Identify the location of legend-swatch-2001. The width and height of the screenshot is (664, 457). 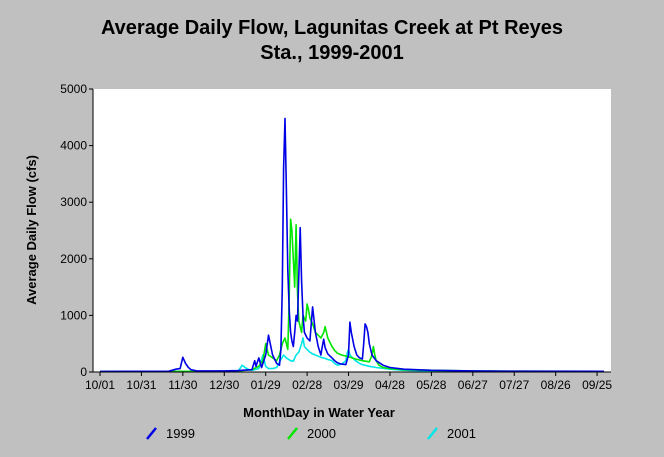
(432, 433).